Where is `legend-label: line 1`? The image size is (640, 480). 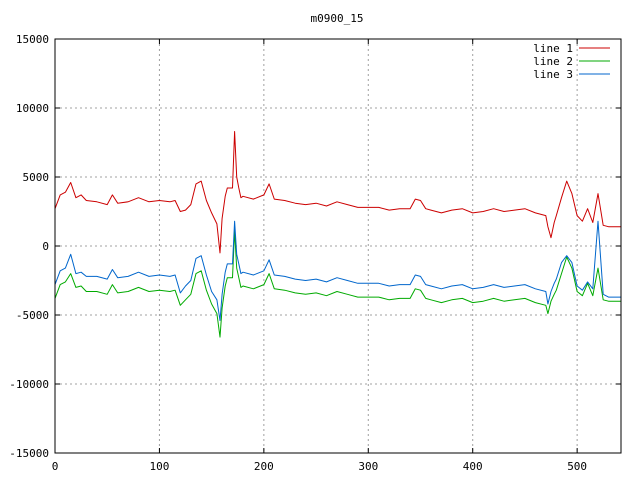
legend-label: line 1 is located at coordinates (553, 48).